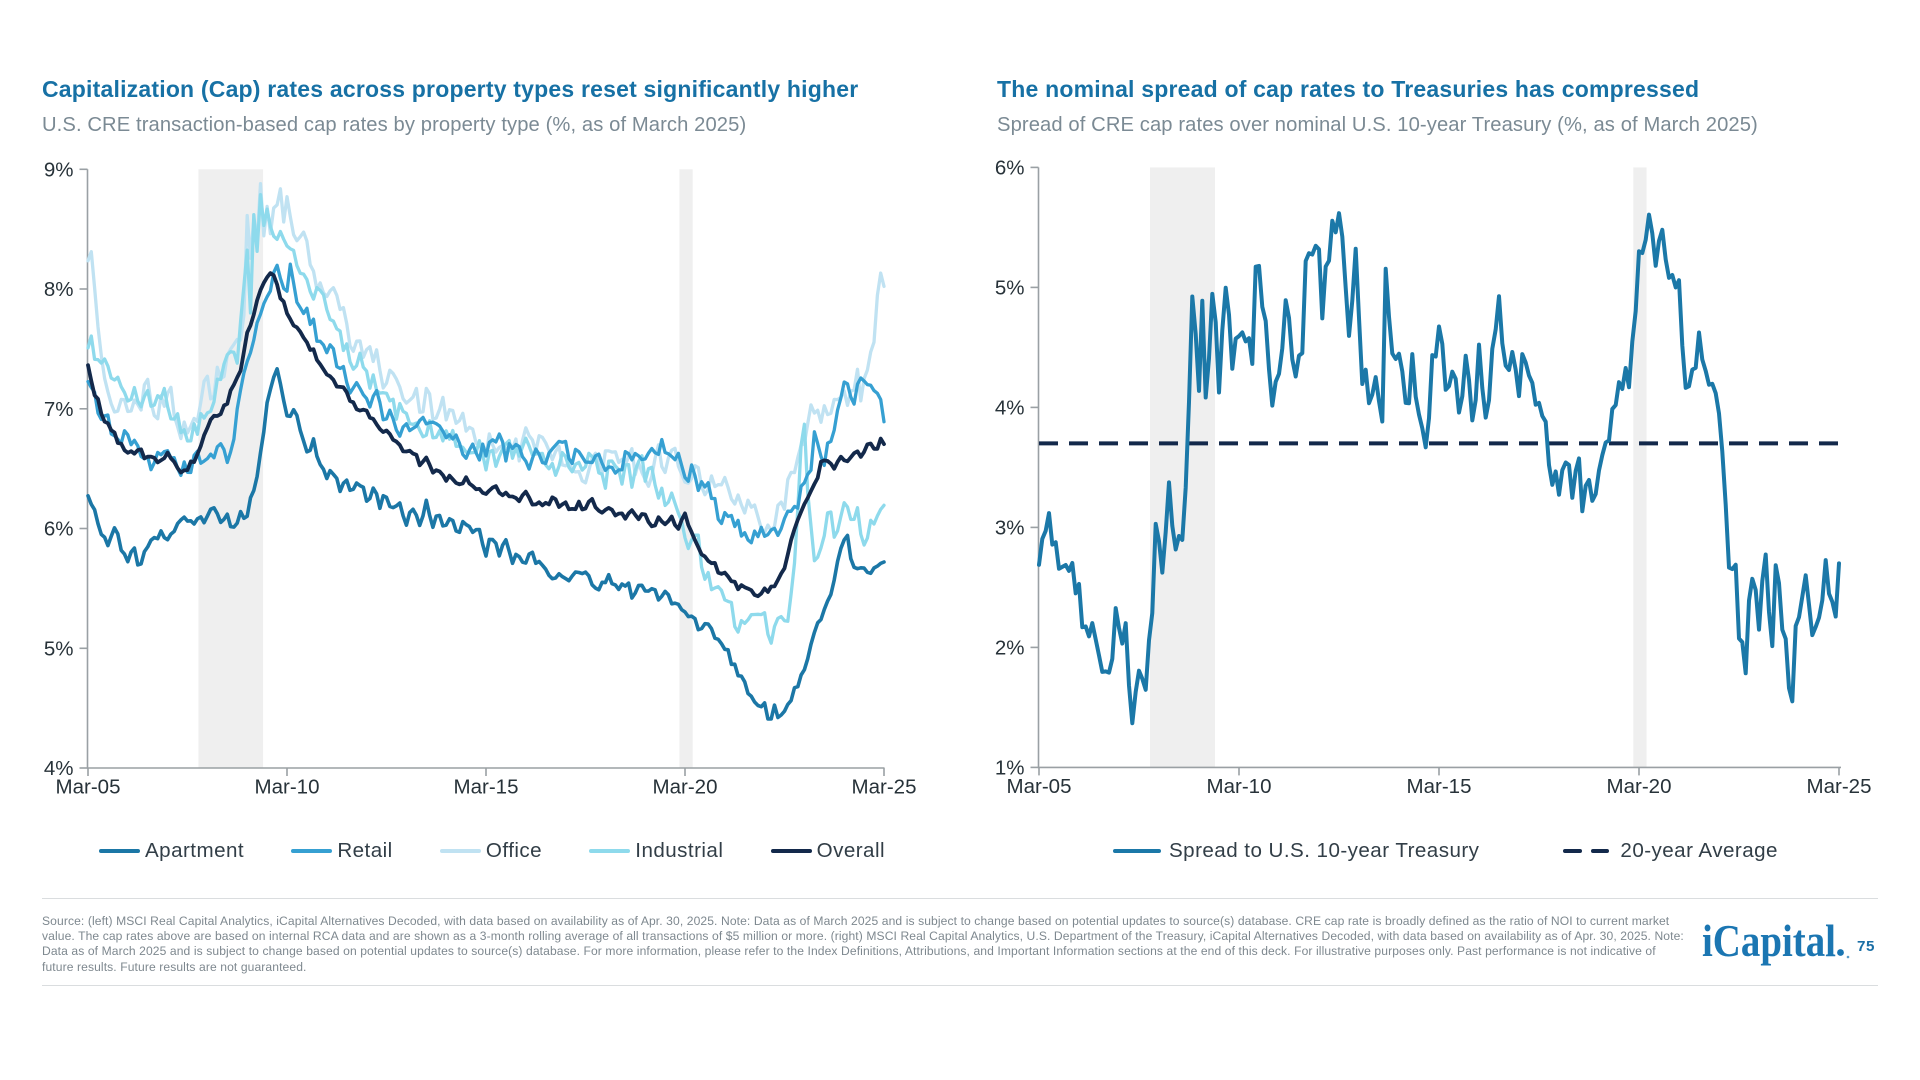  Describe the element at coordinates (59, 169) in the screenshot. I see `svg-text: 9%` at that location.